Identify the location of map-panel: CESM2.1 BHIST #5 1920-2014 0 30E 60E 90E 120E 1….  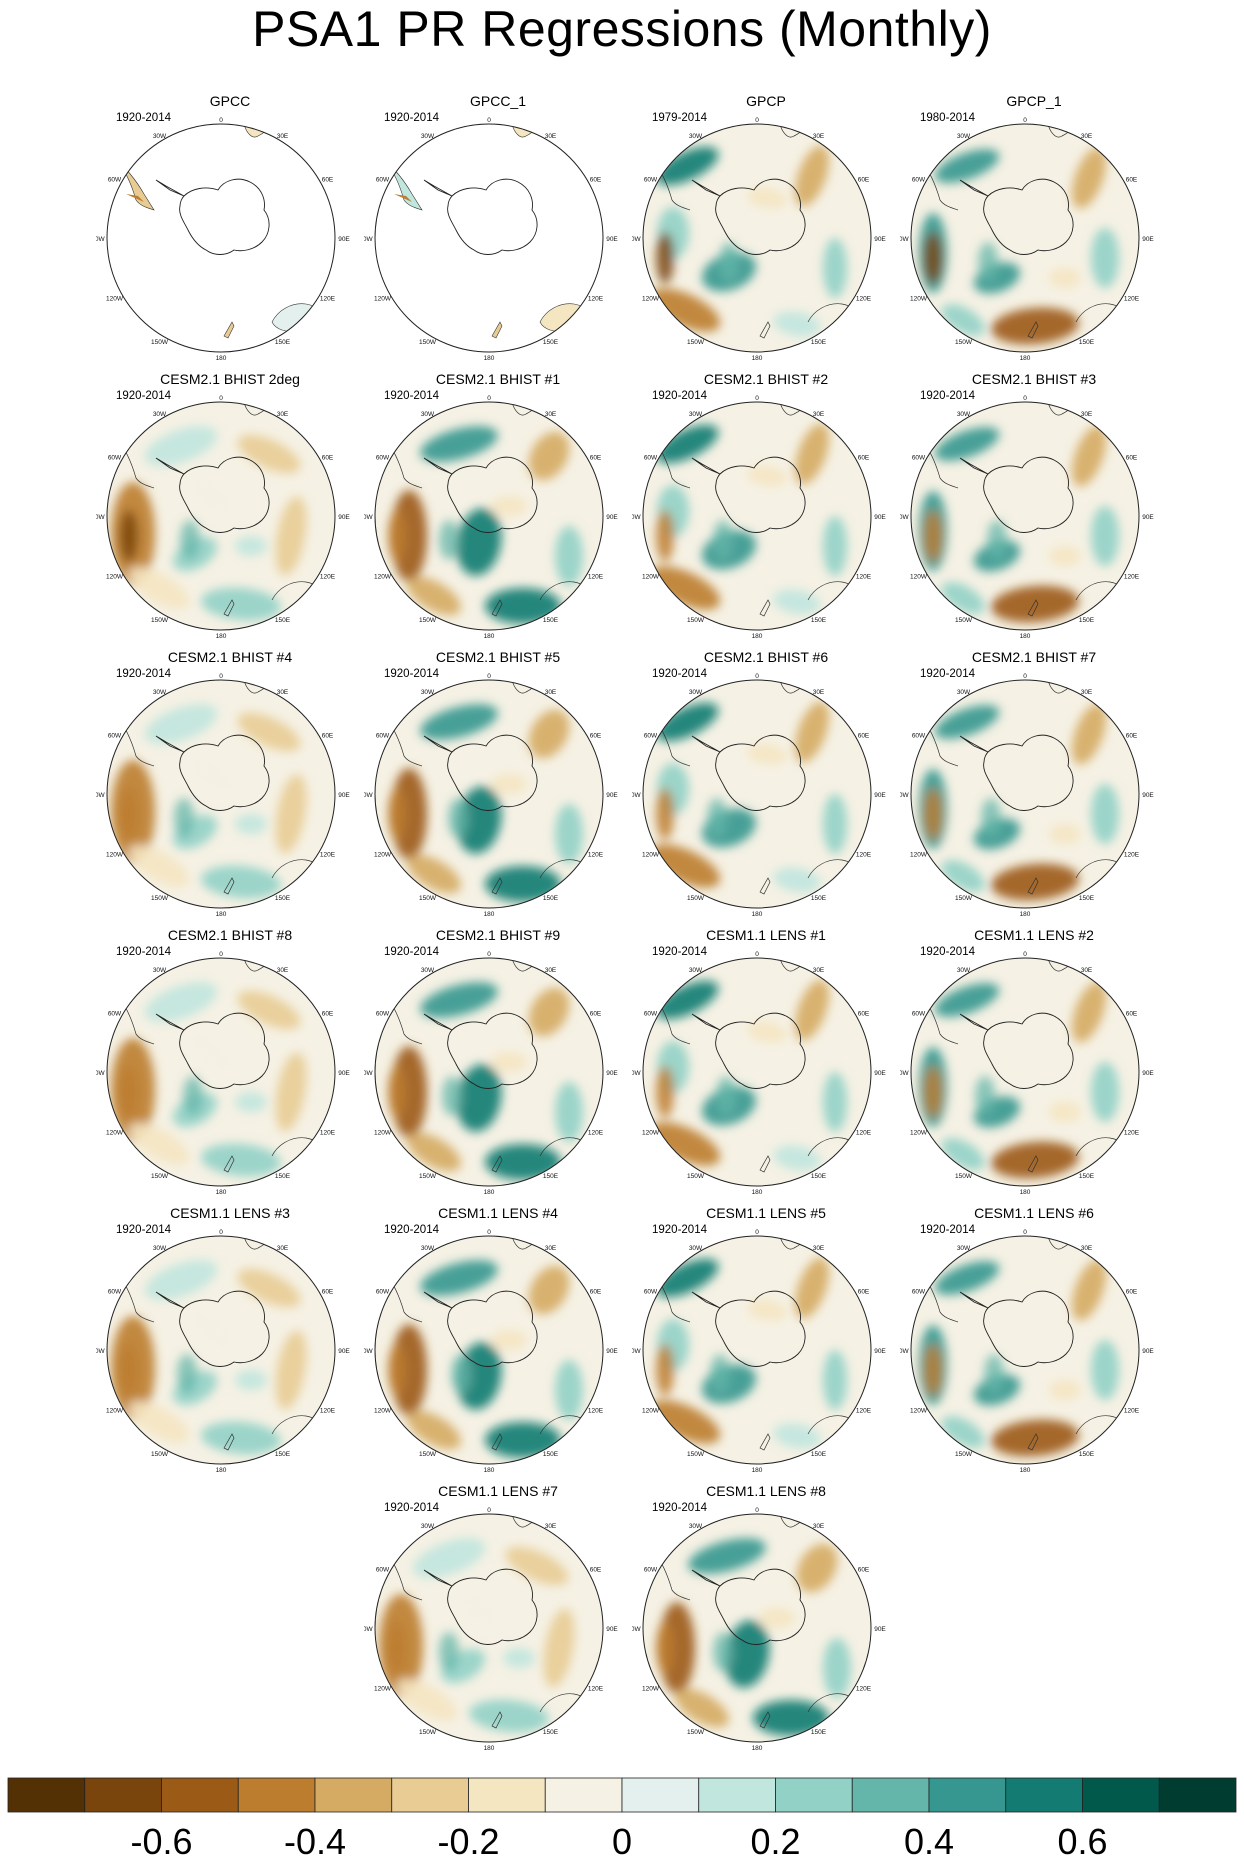
(498, 786).